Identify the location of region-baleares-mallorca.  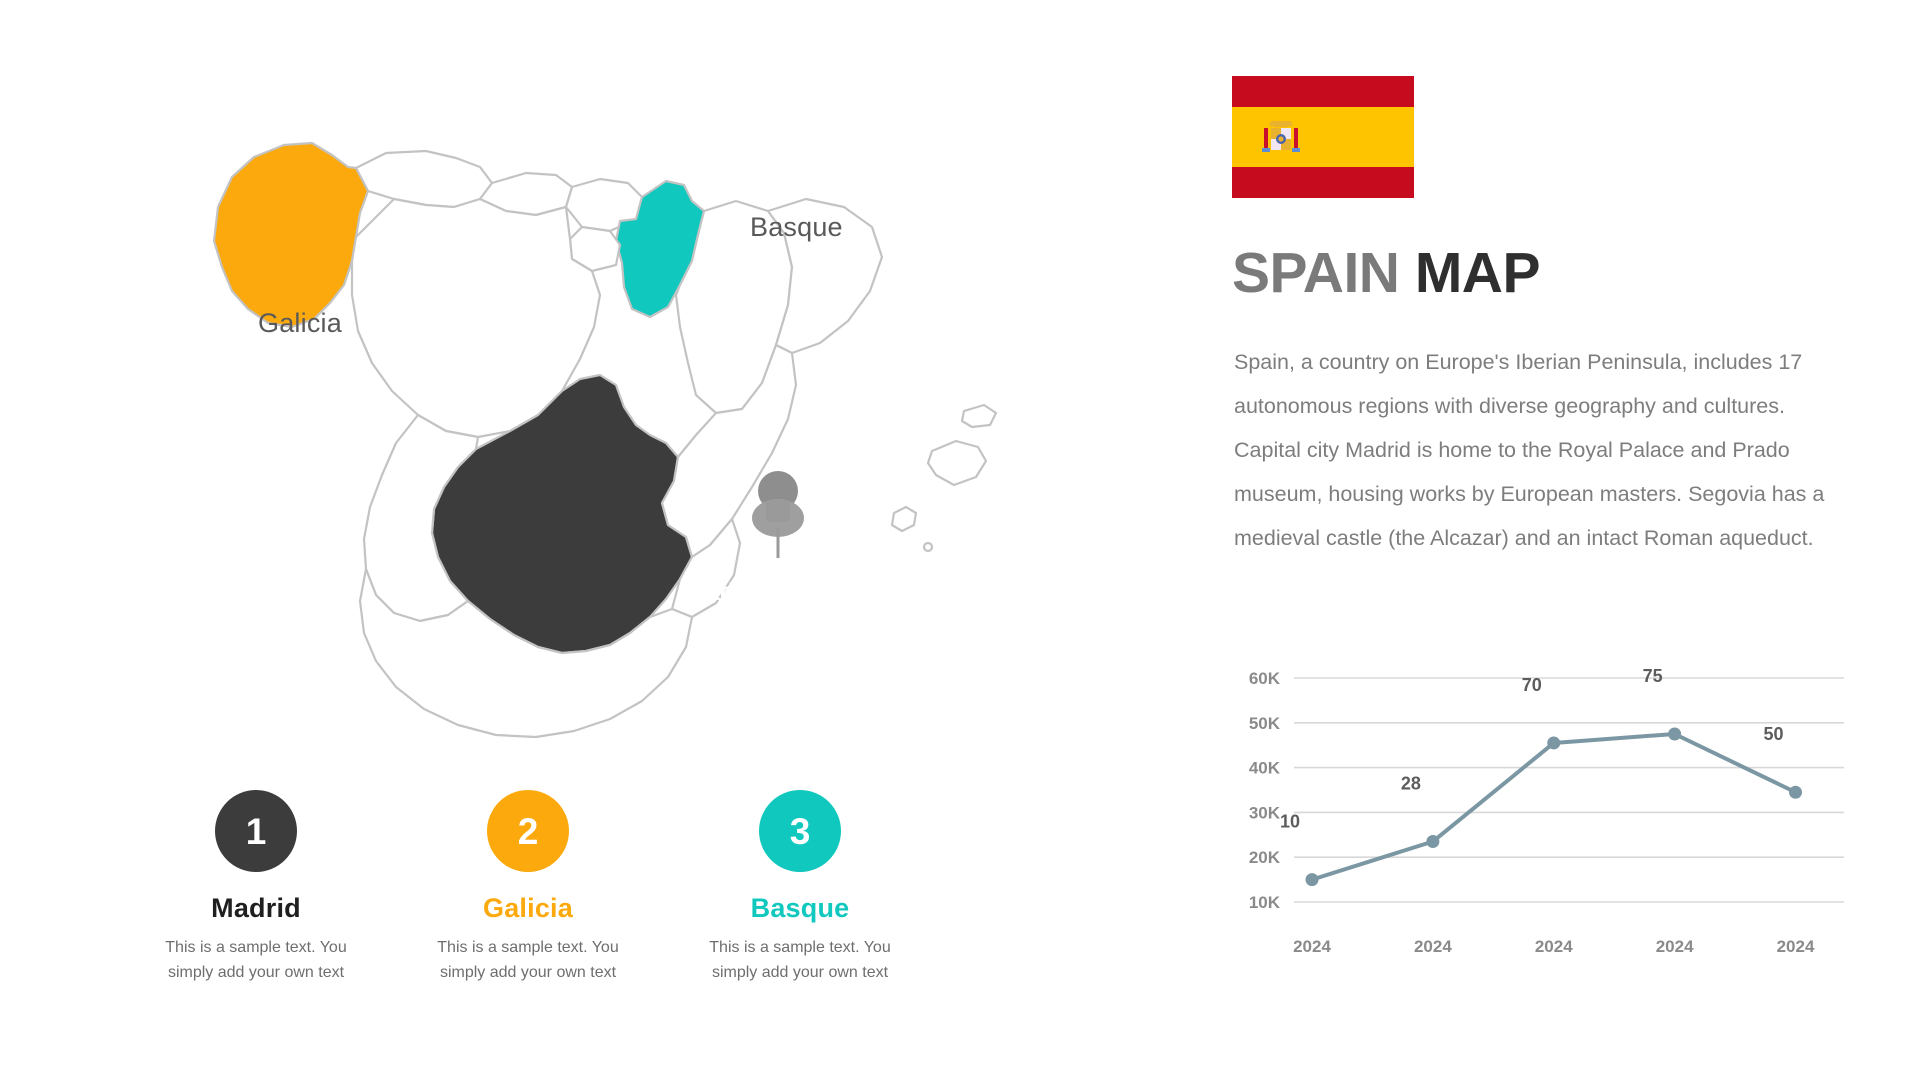
(957, 463).